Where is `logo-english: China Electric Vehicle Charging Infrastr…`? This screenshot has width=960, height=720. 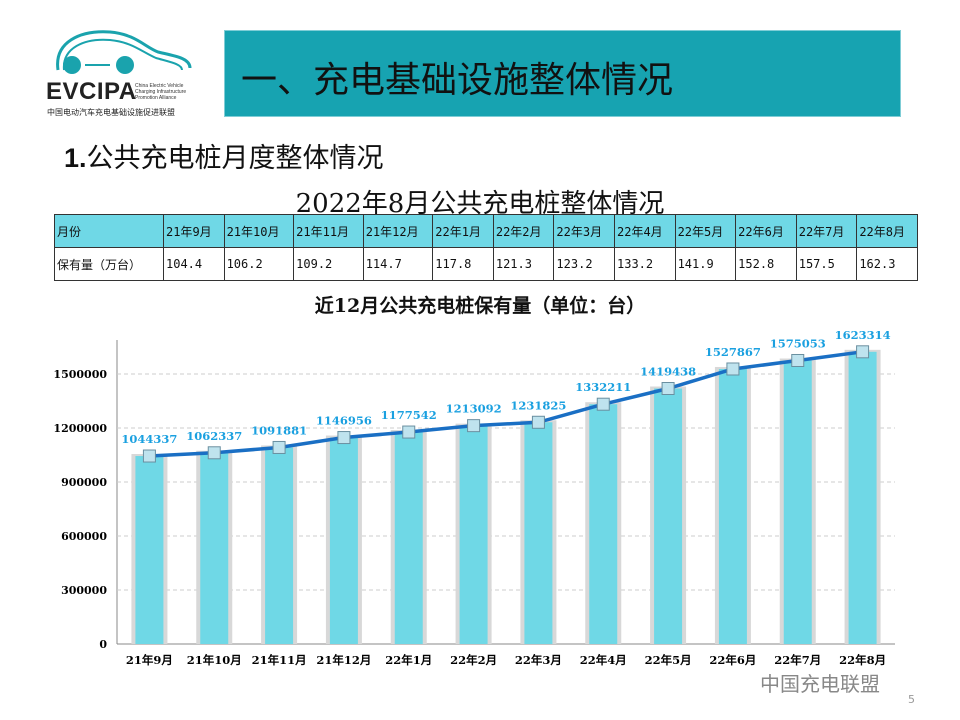
logo-english: China Electric Vehicle Charging Infrastr… is located at coordinates (161, 92).